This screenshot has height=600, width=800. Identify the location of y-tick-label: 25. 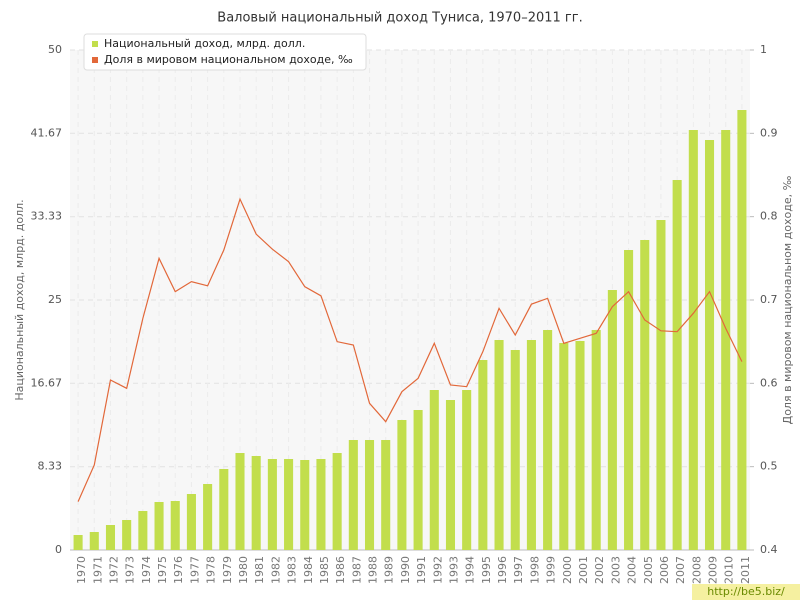
(55, 299).